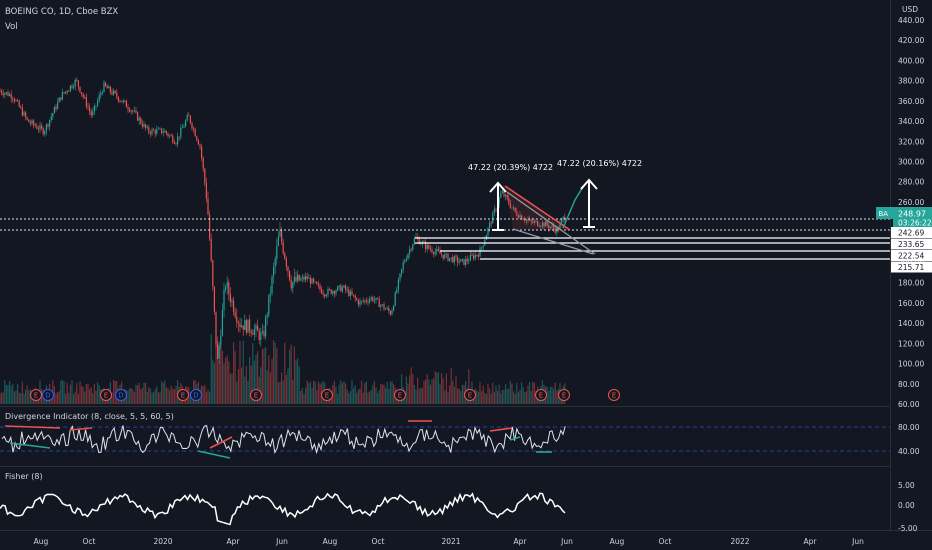  I want to click on divergence-line, so click(283, 439).